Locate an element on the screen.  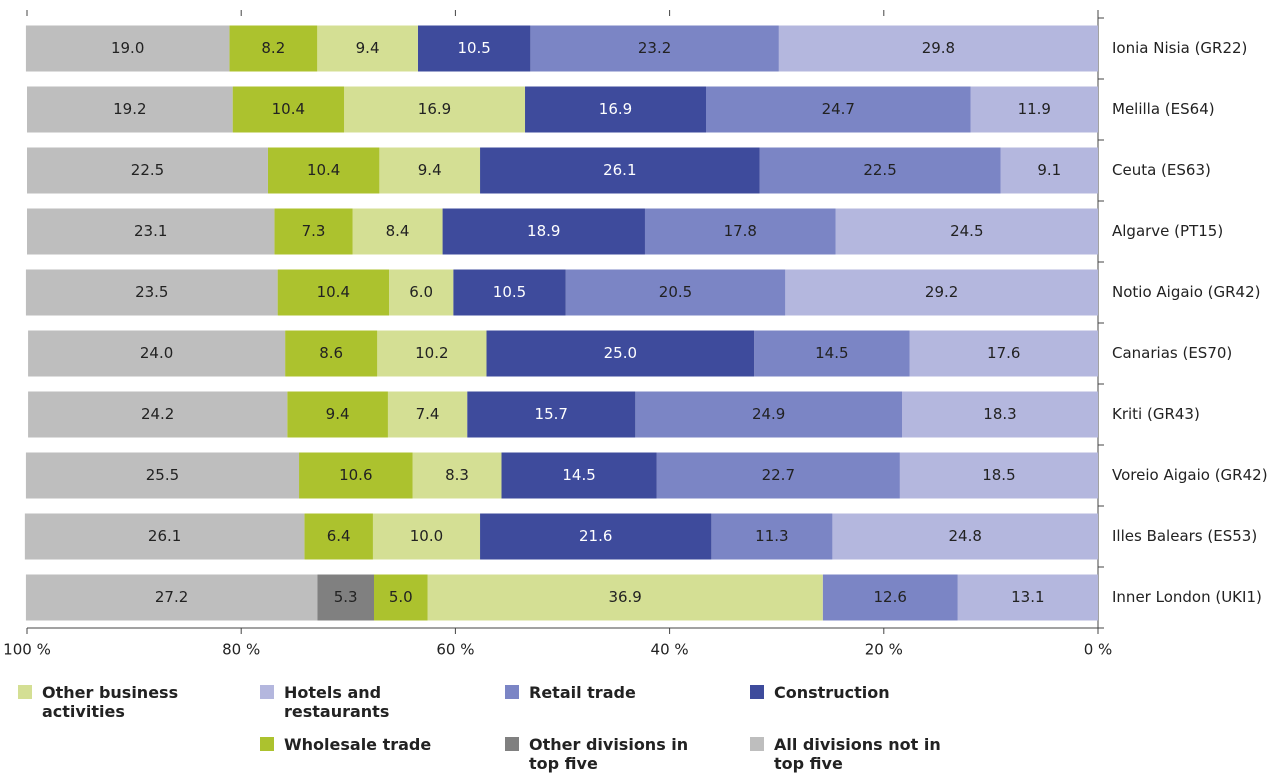
value-label: 10.2 is located at coordinates (431, 353).